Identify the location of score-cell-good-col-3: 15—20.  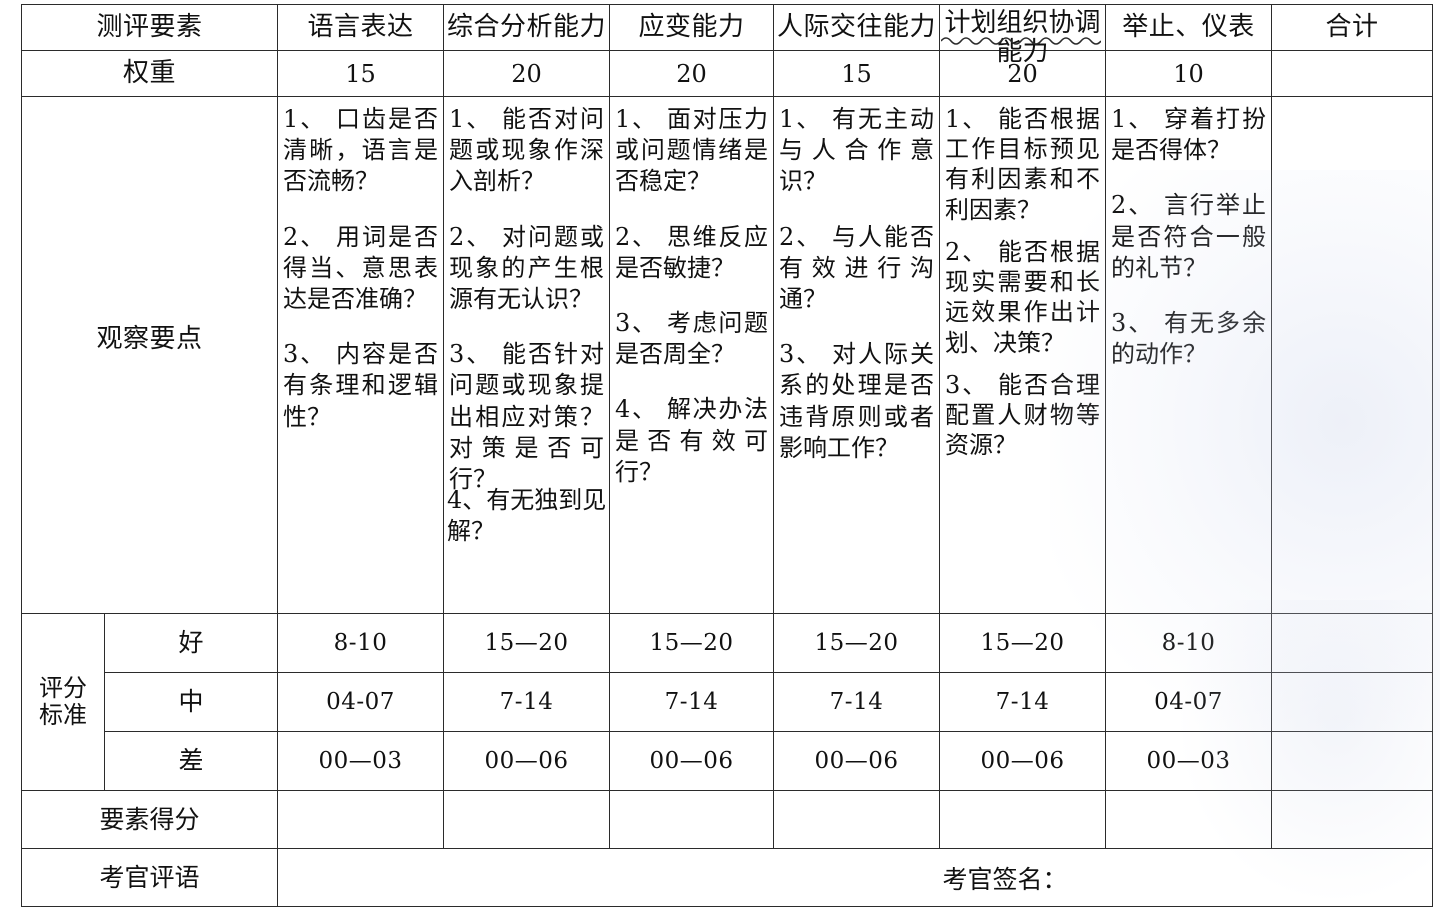
(857, 643).